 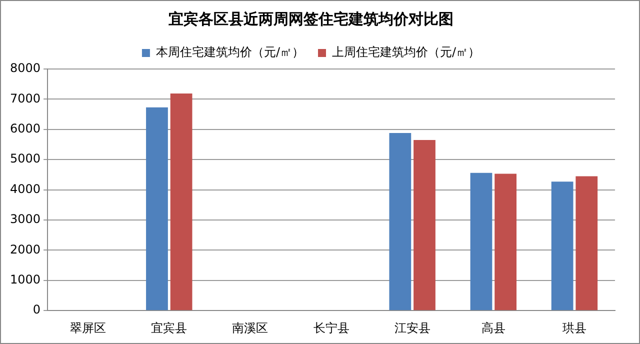 What do you see at coordinates (25, 98) in the screenshot?
I see `y-tick-label: 7000` at bounding box center [25, 98].